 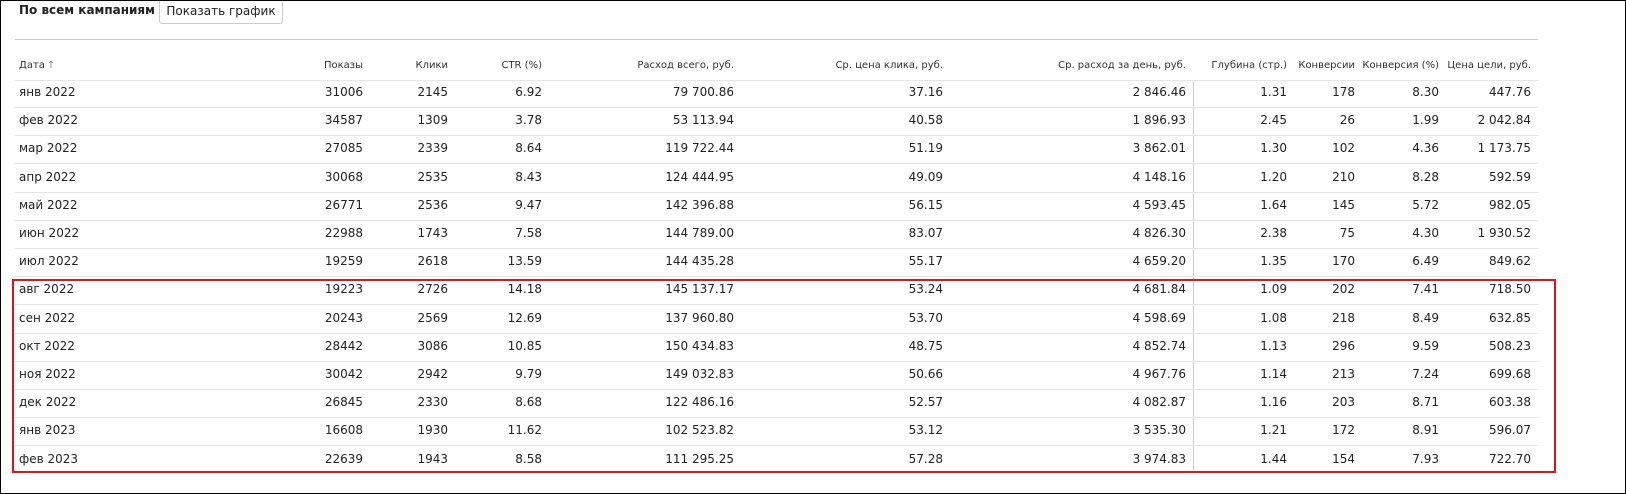 I want to click on value-cell: 9.47, so click(x=528, y=204).